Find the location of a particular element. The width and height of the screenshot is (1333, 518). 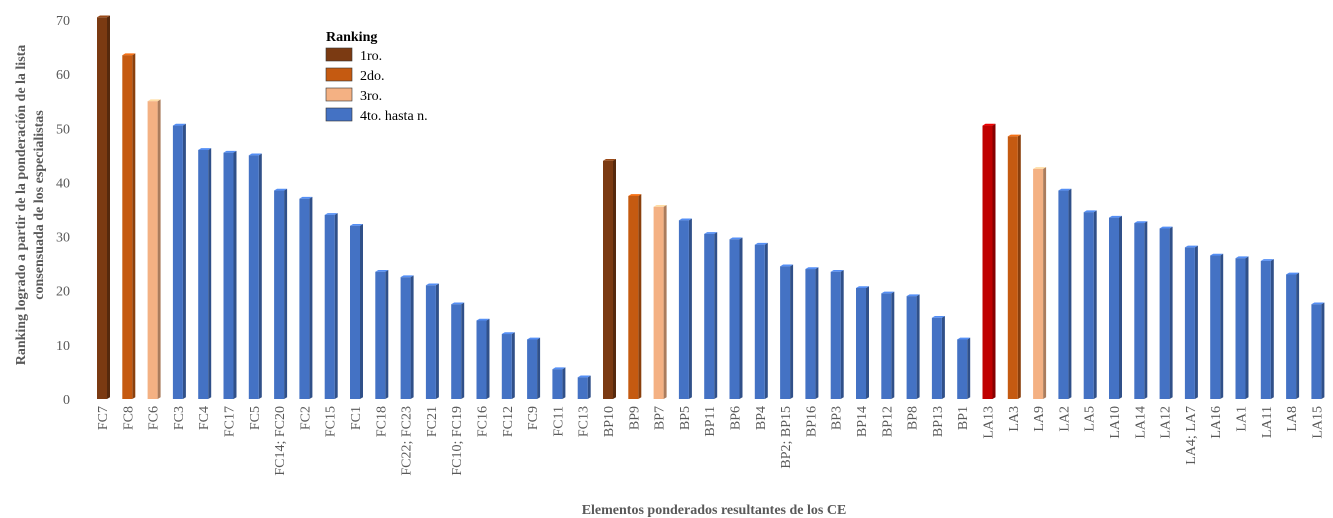

y-tick-label: 50 is located at coordinates (63, 129).